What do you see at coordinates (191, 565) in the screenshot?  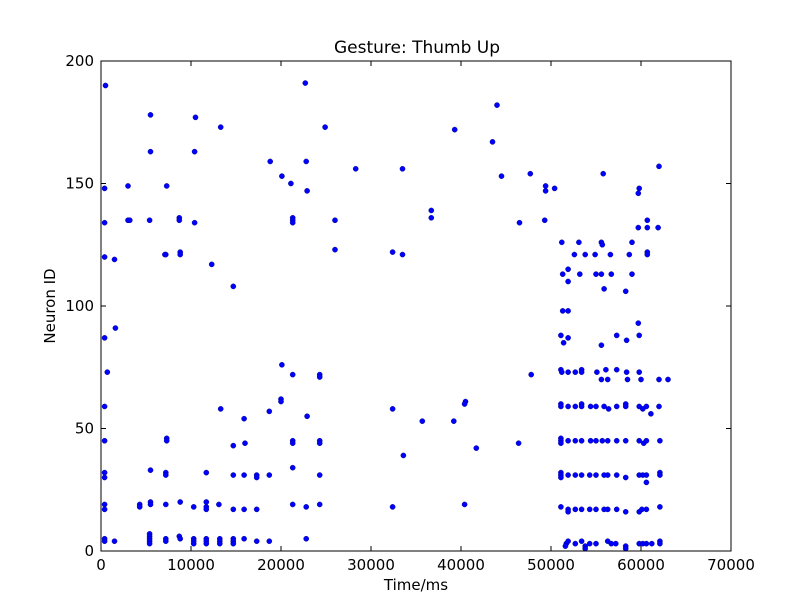 I see `x-tick-label: 10000` at bounding box center [191, 565].